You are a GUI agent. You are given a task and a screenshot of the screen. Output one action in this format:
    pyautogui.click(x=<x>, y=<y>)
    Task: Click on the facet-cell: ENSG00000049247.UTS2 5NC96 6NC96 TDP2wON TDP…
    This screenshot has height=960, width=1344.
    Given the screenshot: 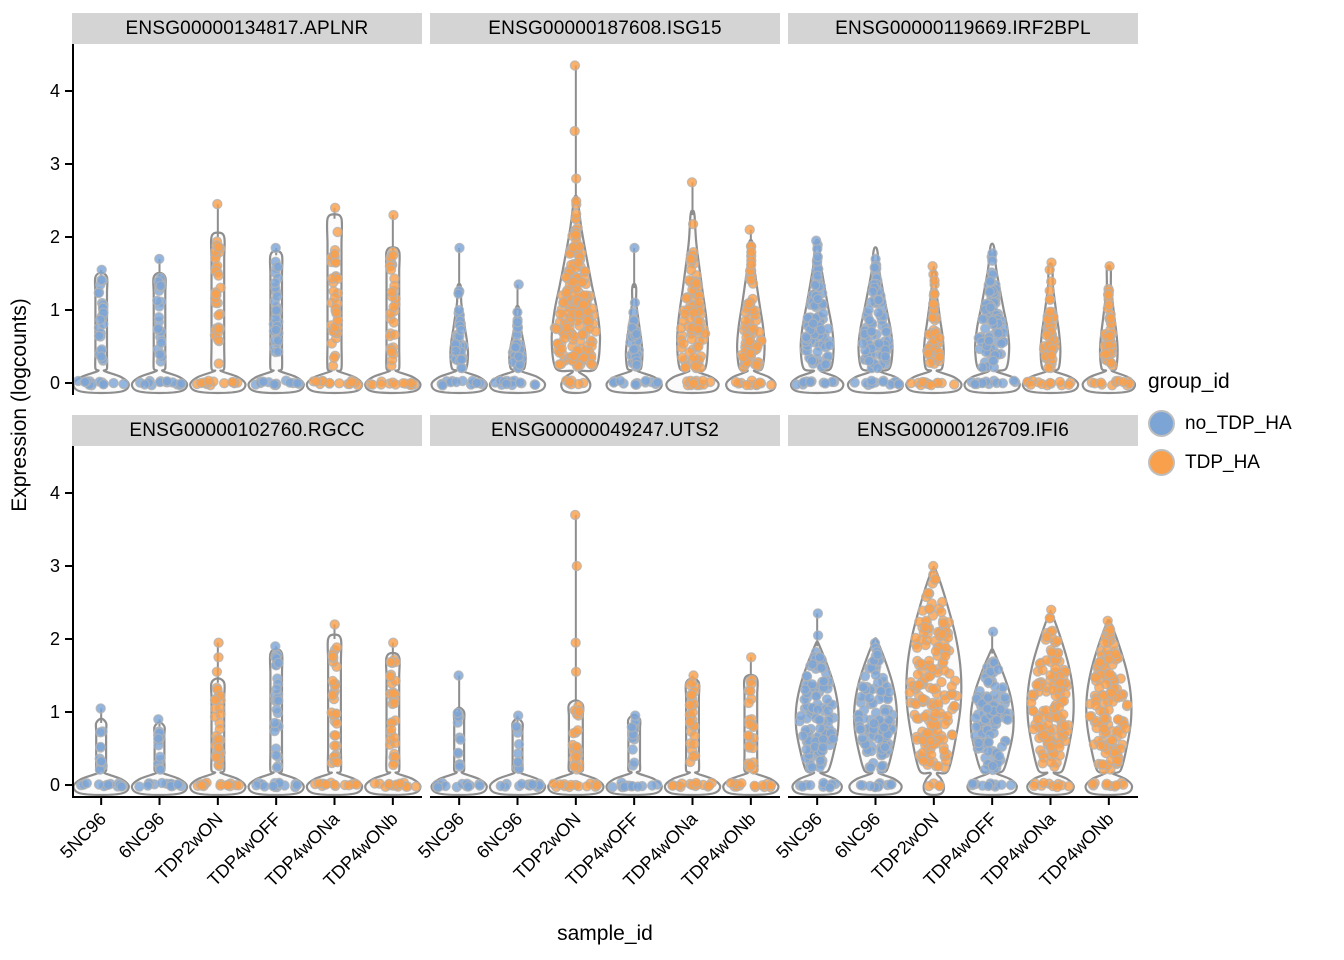 What is the action you would take?
    pyautogui.click(x=597, y=653)
    